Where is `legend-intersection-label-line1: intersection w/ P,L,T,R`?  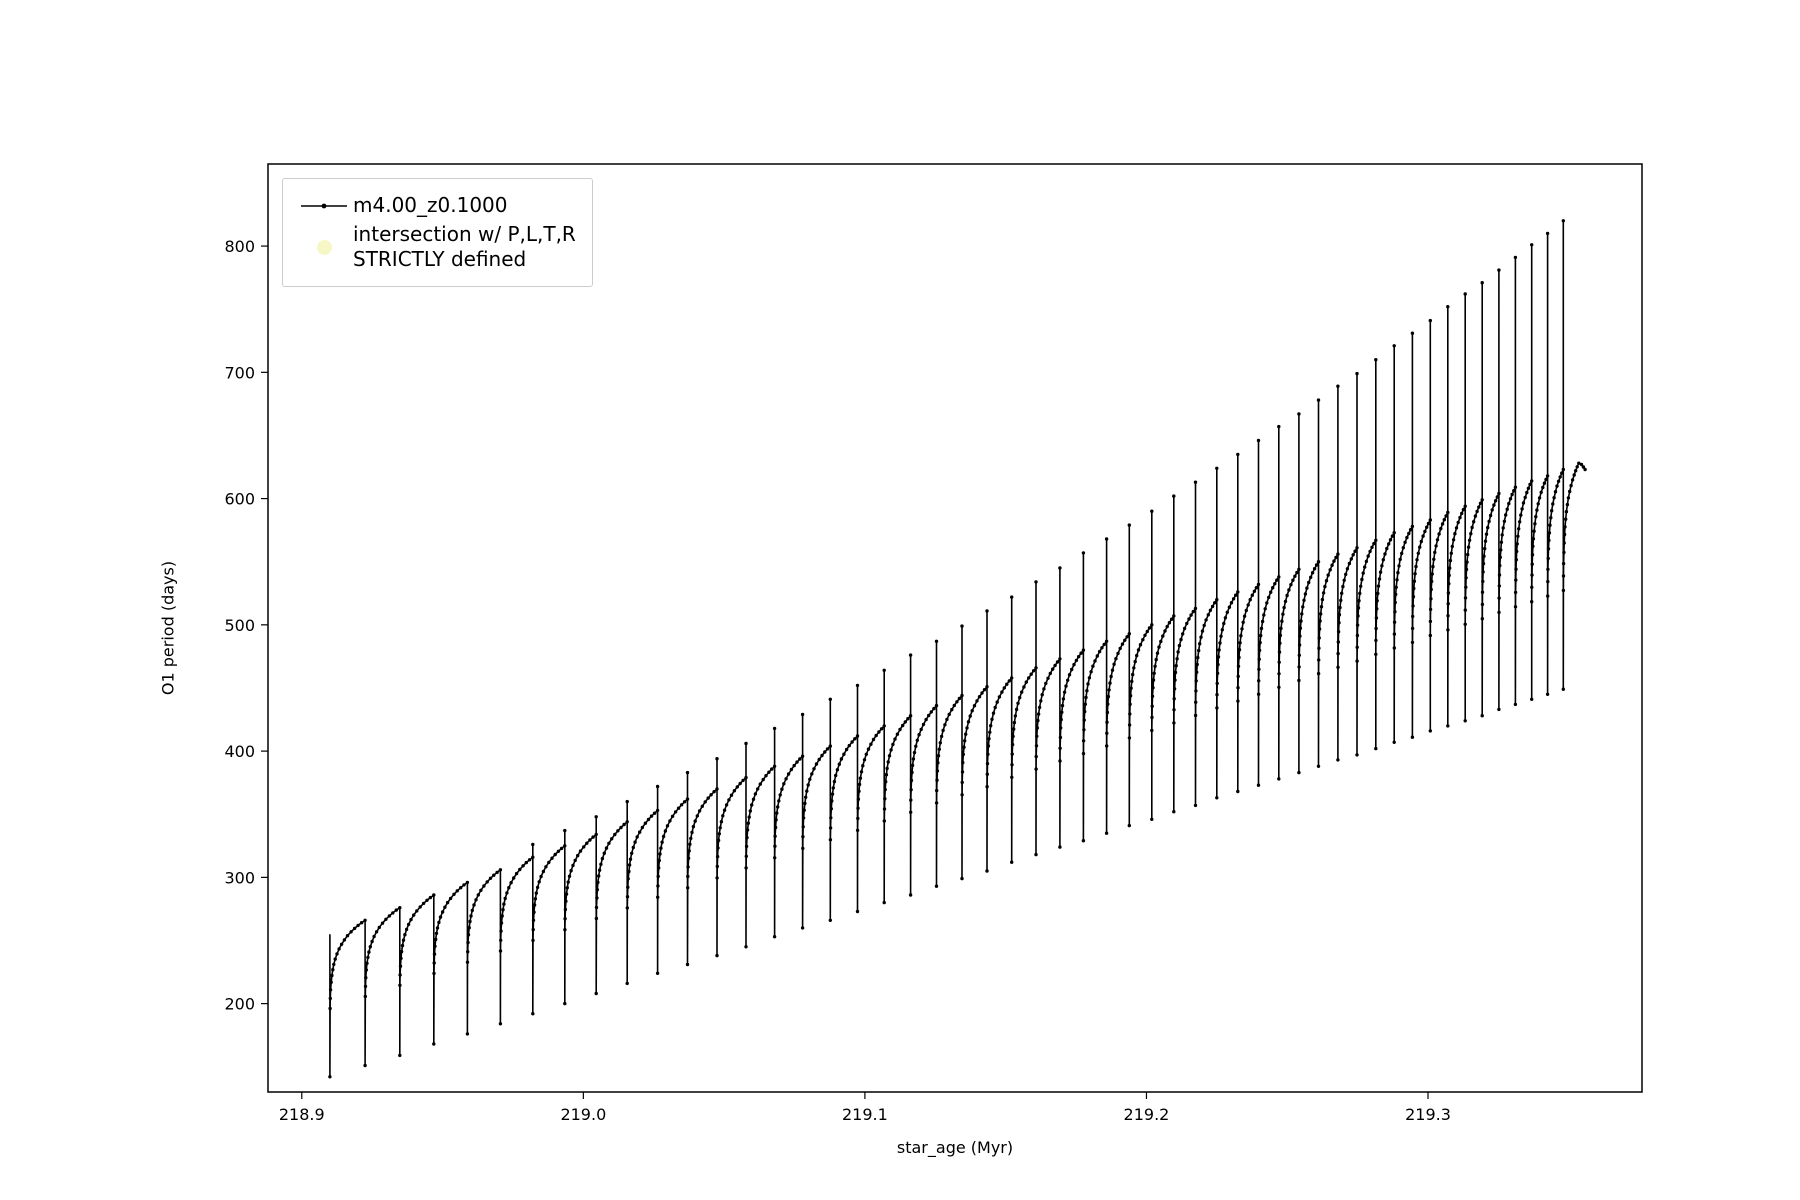
legend-intersection-label-line1: intersection w/ P,L,T,R is located at coordinates (464, 234).